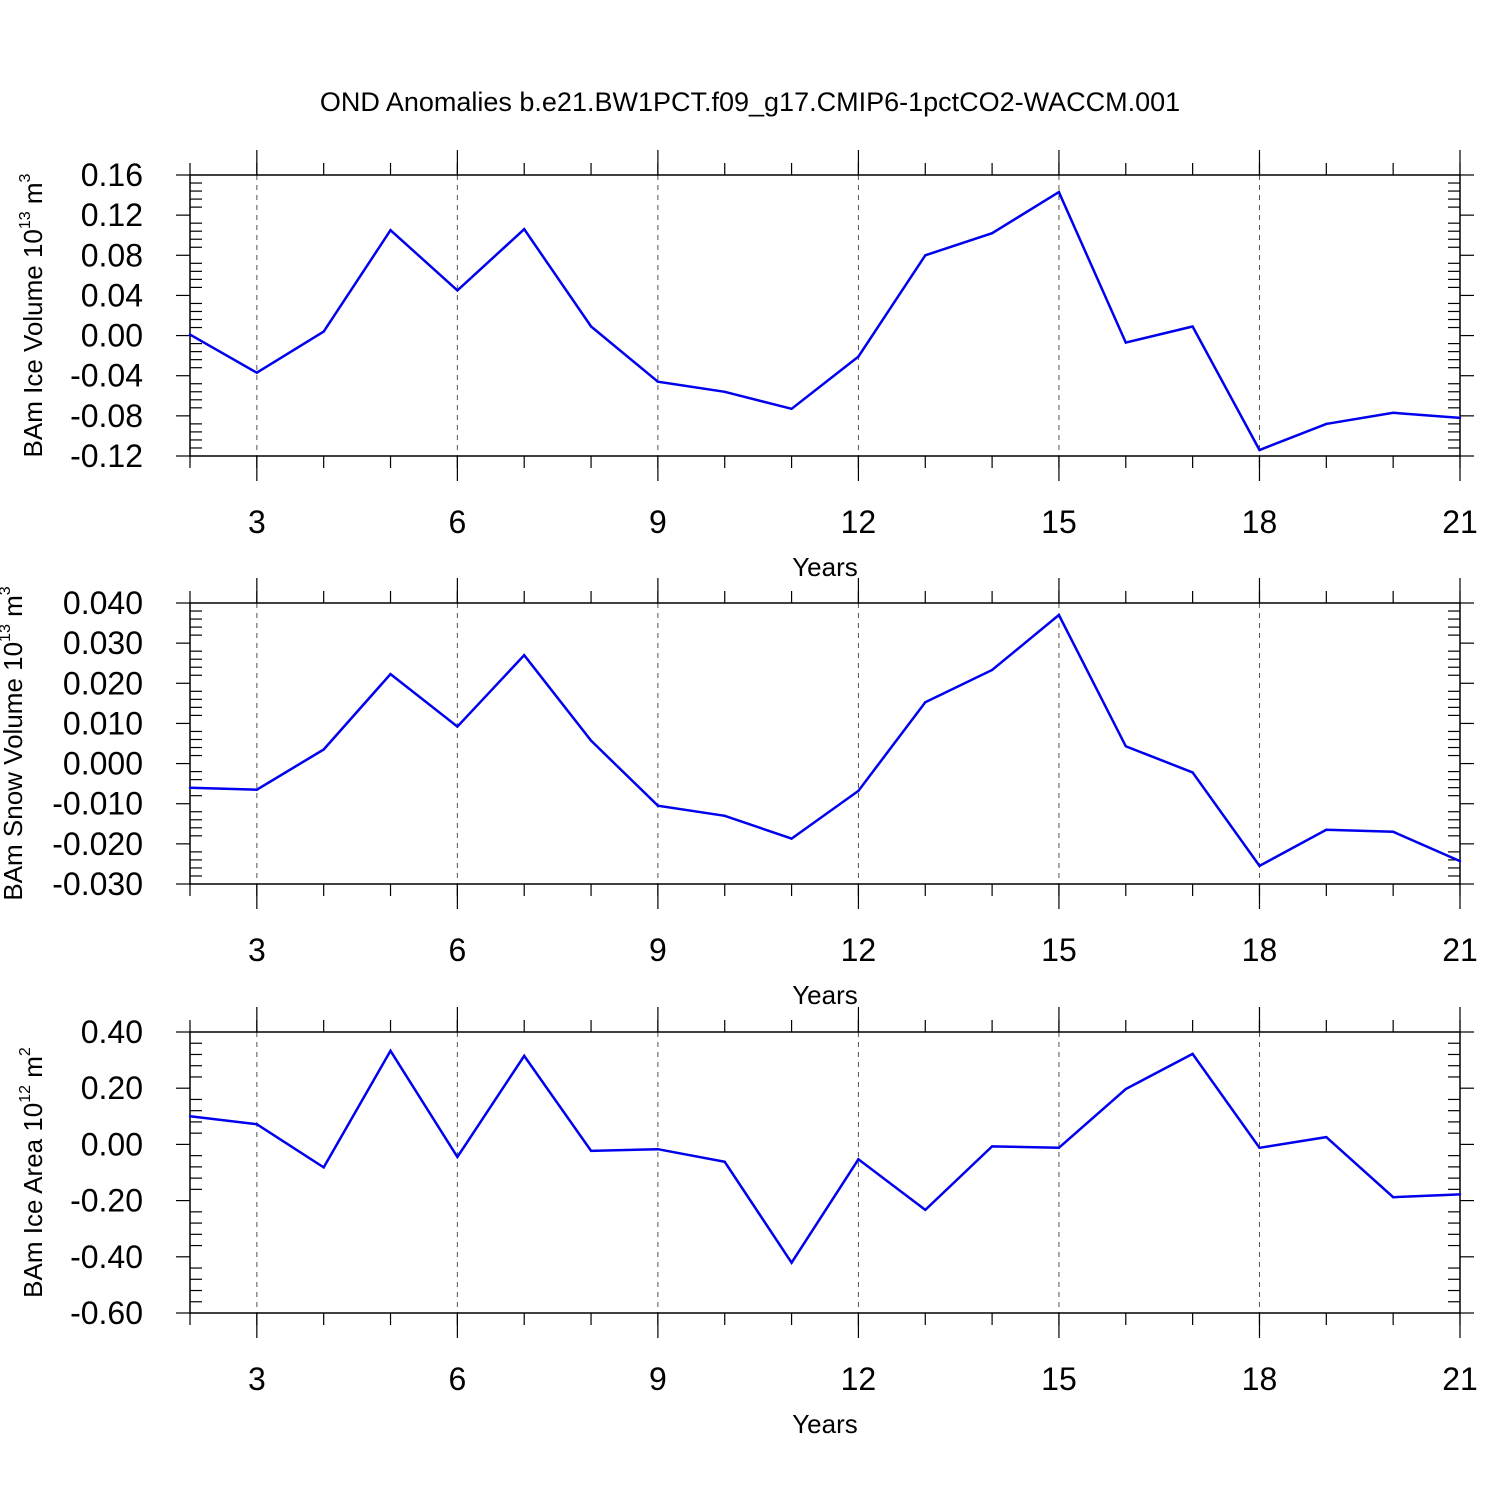 The width and height of the screenshot is (1500, 1500). Describe the element at coordinates (106, 1313) in the screenshot. I see `y-tick-label: -0.60` at that location.